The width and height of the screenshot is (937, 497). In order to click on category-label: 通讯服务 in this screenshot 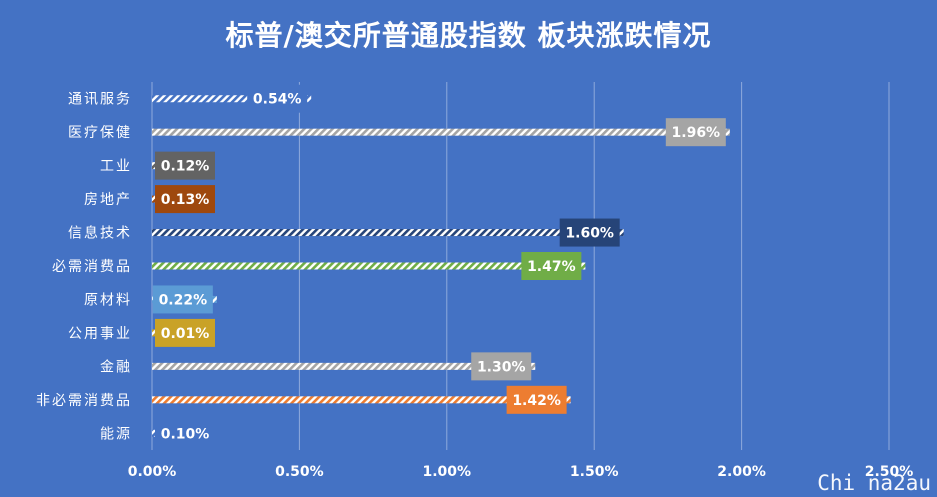, I will do `click(100, 100)`.